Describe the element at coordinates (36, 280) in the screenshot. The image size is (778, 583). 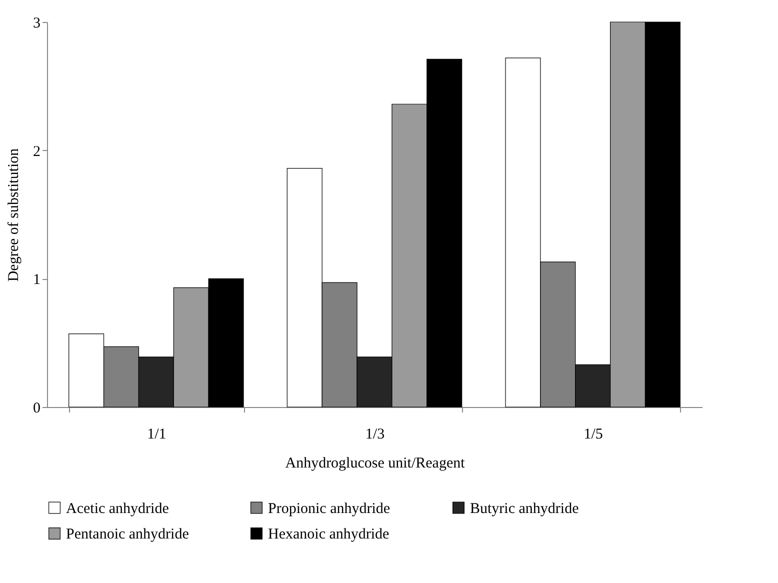
I see `y-tick-label: 1` at that location.